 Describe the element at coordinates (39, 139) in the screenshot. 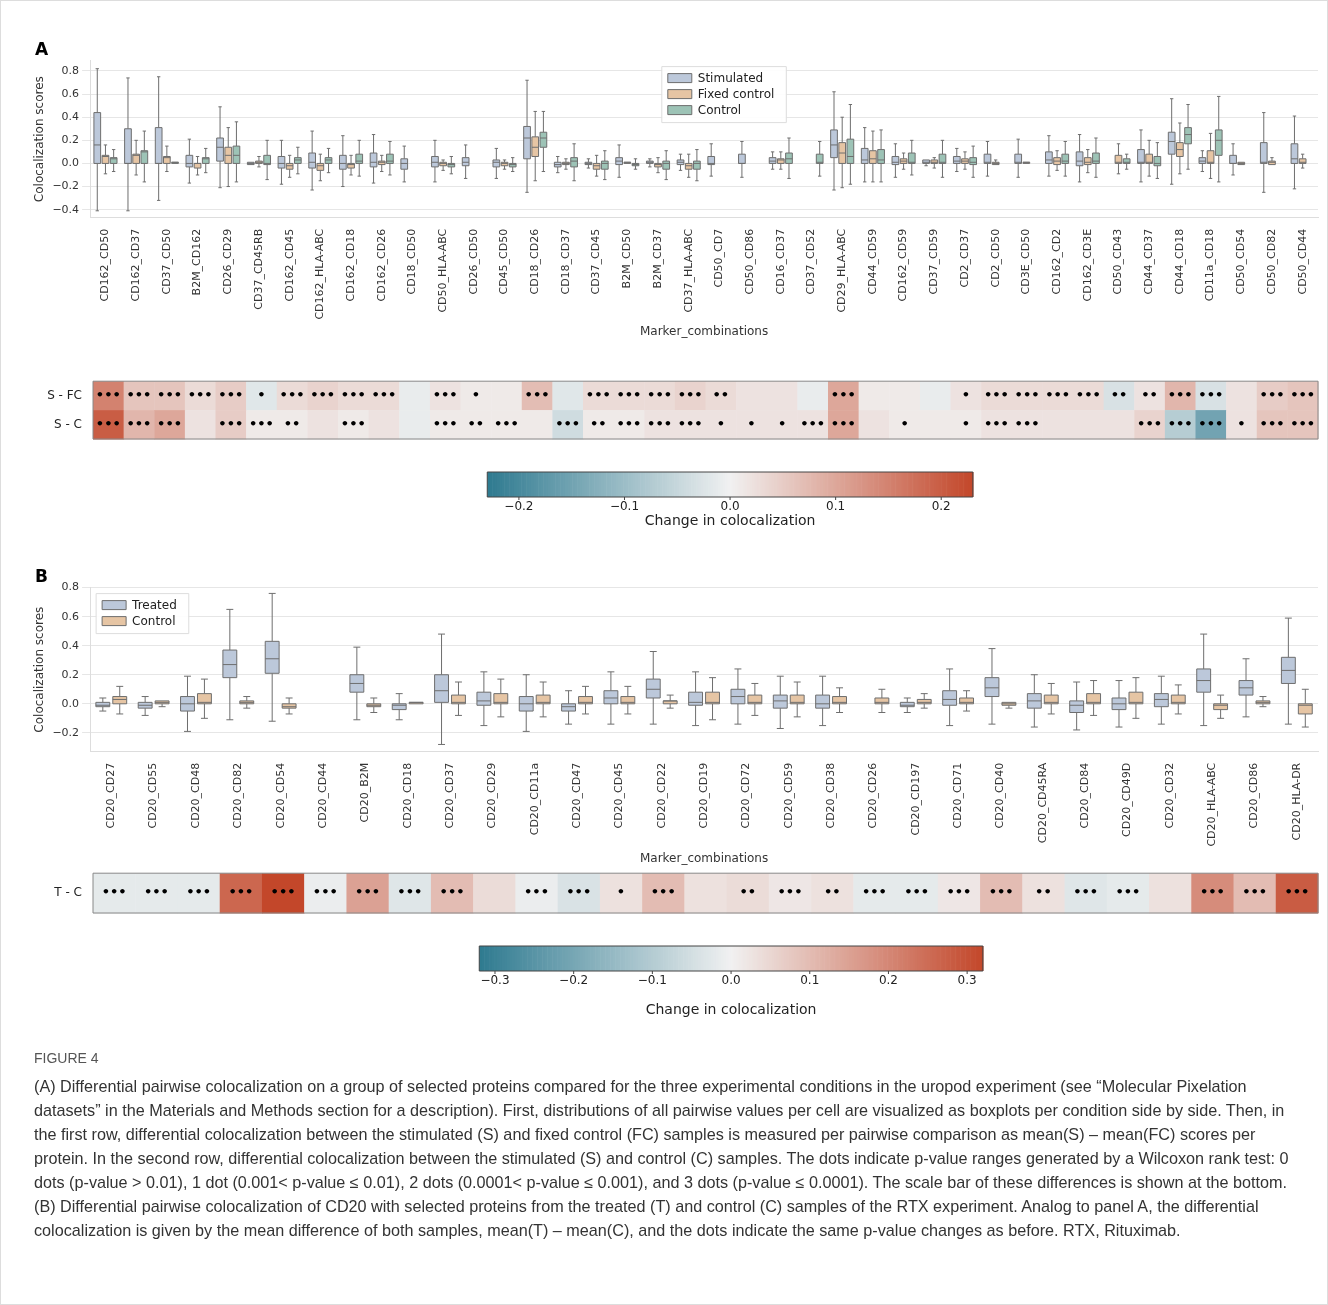

I see `y-axis-title: Colocalization scores` at that location.